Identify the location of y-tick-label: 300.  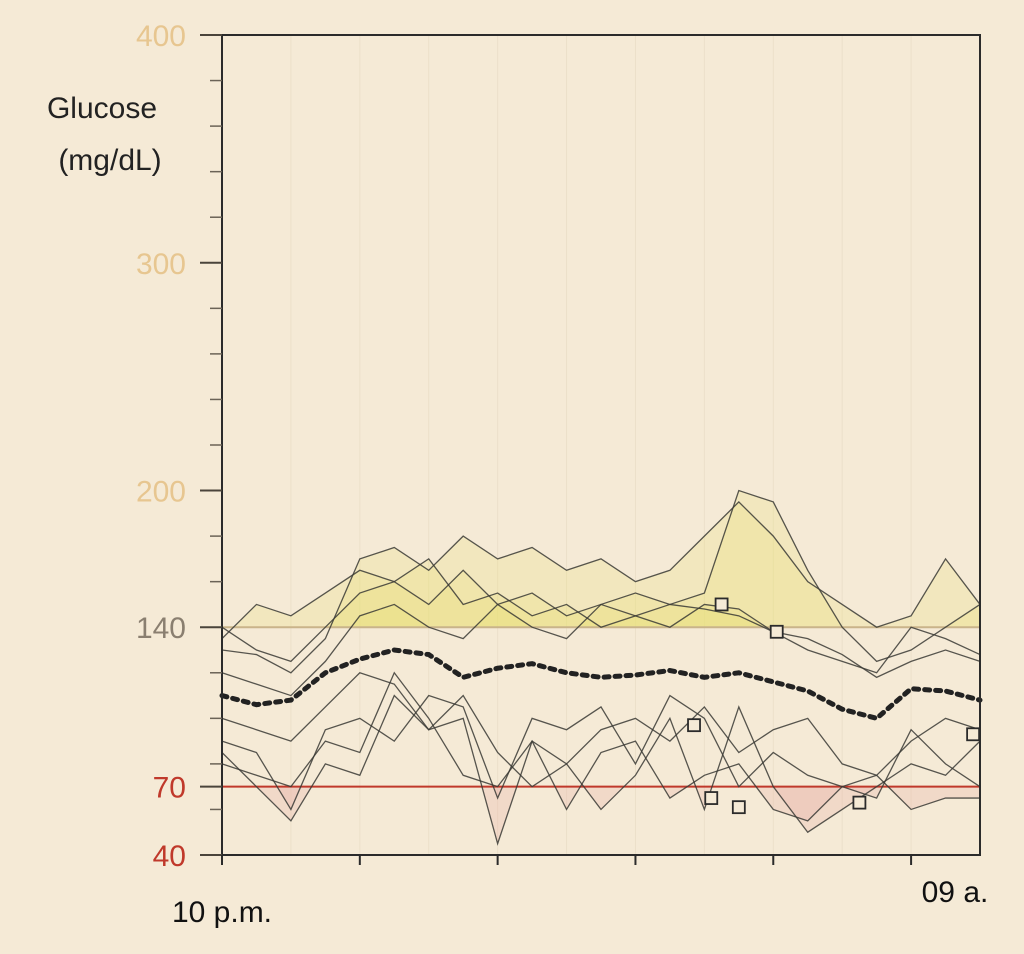
(161, 264).